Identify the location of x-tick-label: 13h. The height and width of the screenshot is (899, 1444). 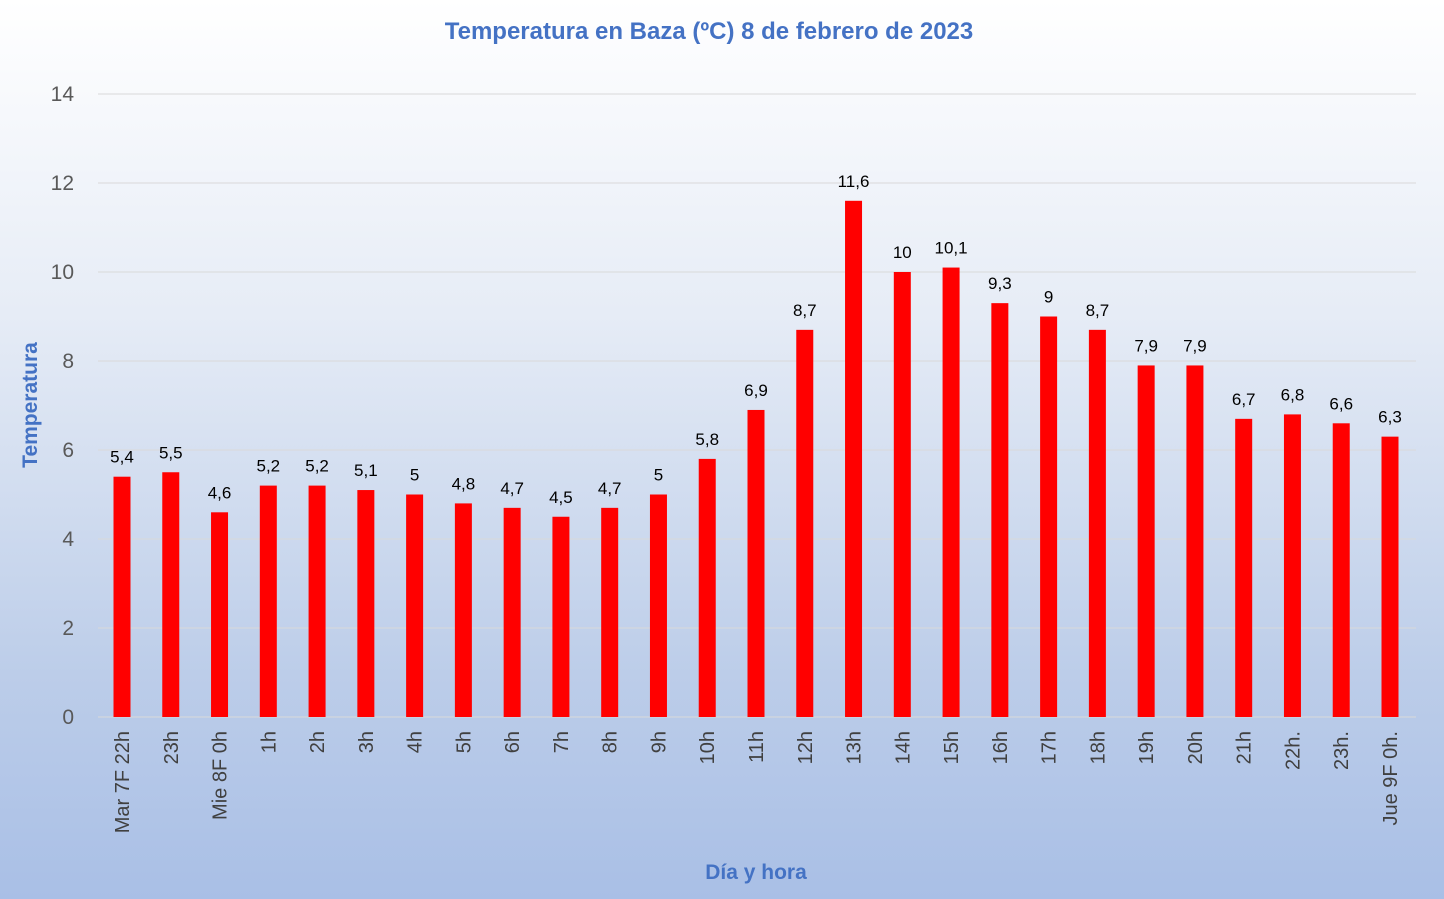
(855, 747).